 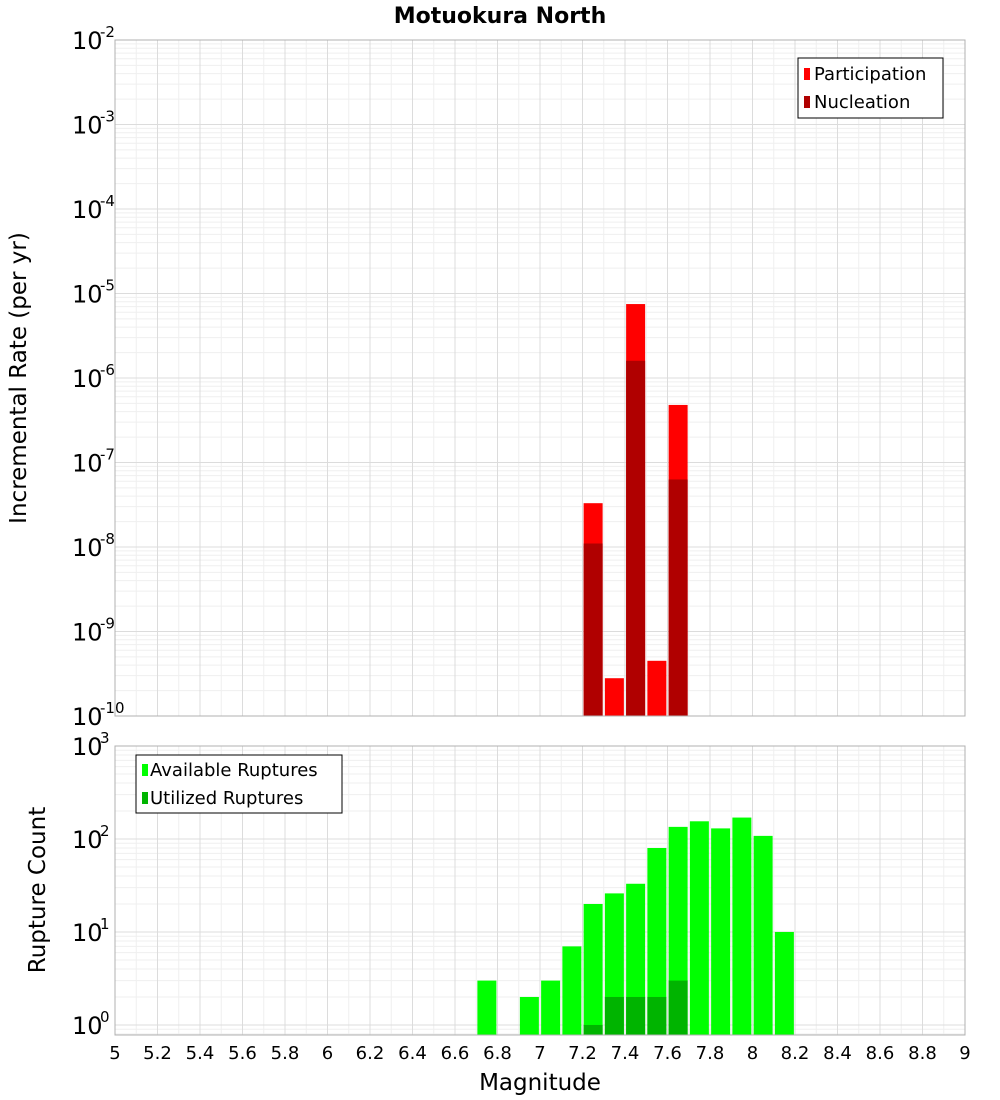 I want to click on rate-legend-box, so click(x=870, y=88).